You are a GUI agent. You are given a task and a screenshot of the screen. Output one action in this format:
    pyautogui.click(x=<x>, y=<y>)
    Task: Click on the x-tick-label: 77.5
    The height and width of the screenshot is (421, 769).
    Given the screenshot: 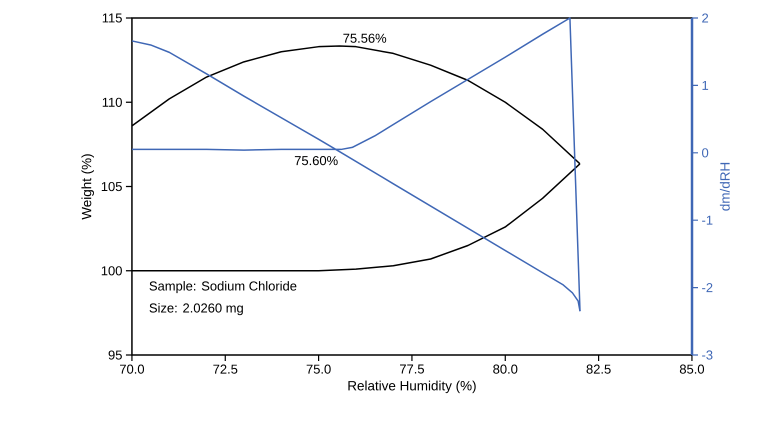 What is the action you would take?
    pyautogui.click(x=412, y=369)
    